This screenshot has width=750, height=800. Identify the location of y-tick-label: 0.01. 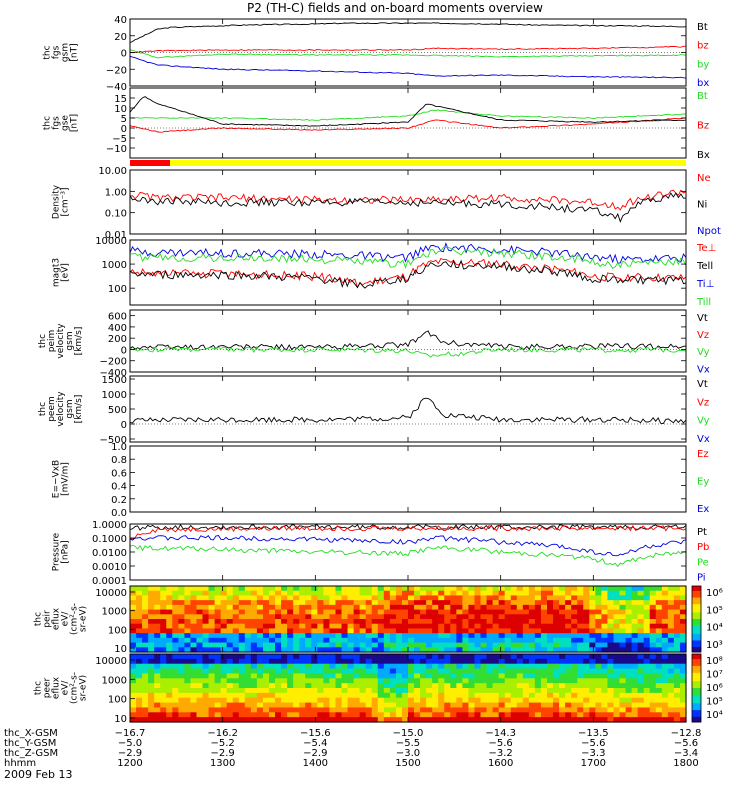
(116, 235).